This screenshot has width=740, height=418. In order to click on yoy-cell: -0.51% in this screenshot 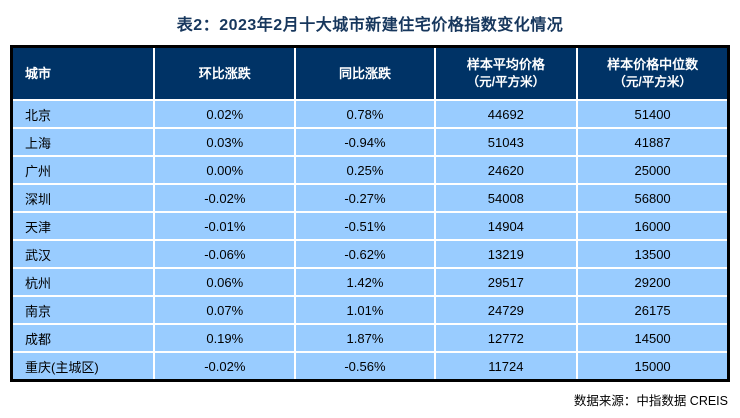, I will do `click(365, 226)`.